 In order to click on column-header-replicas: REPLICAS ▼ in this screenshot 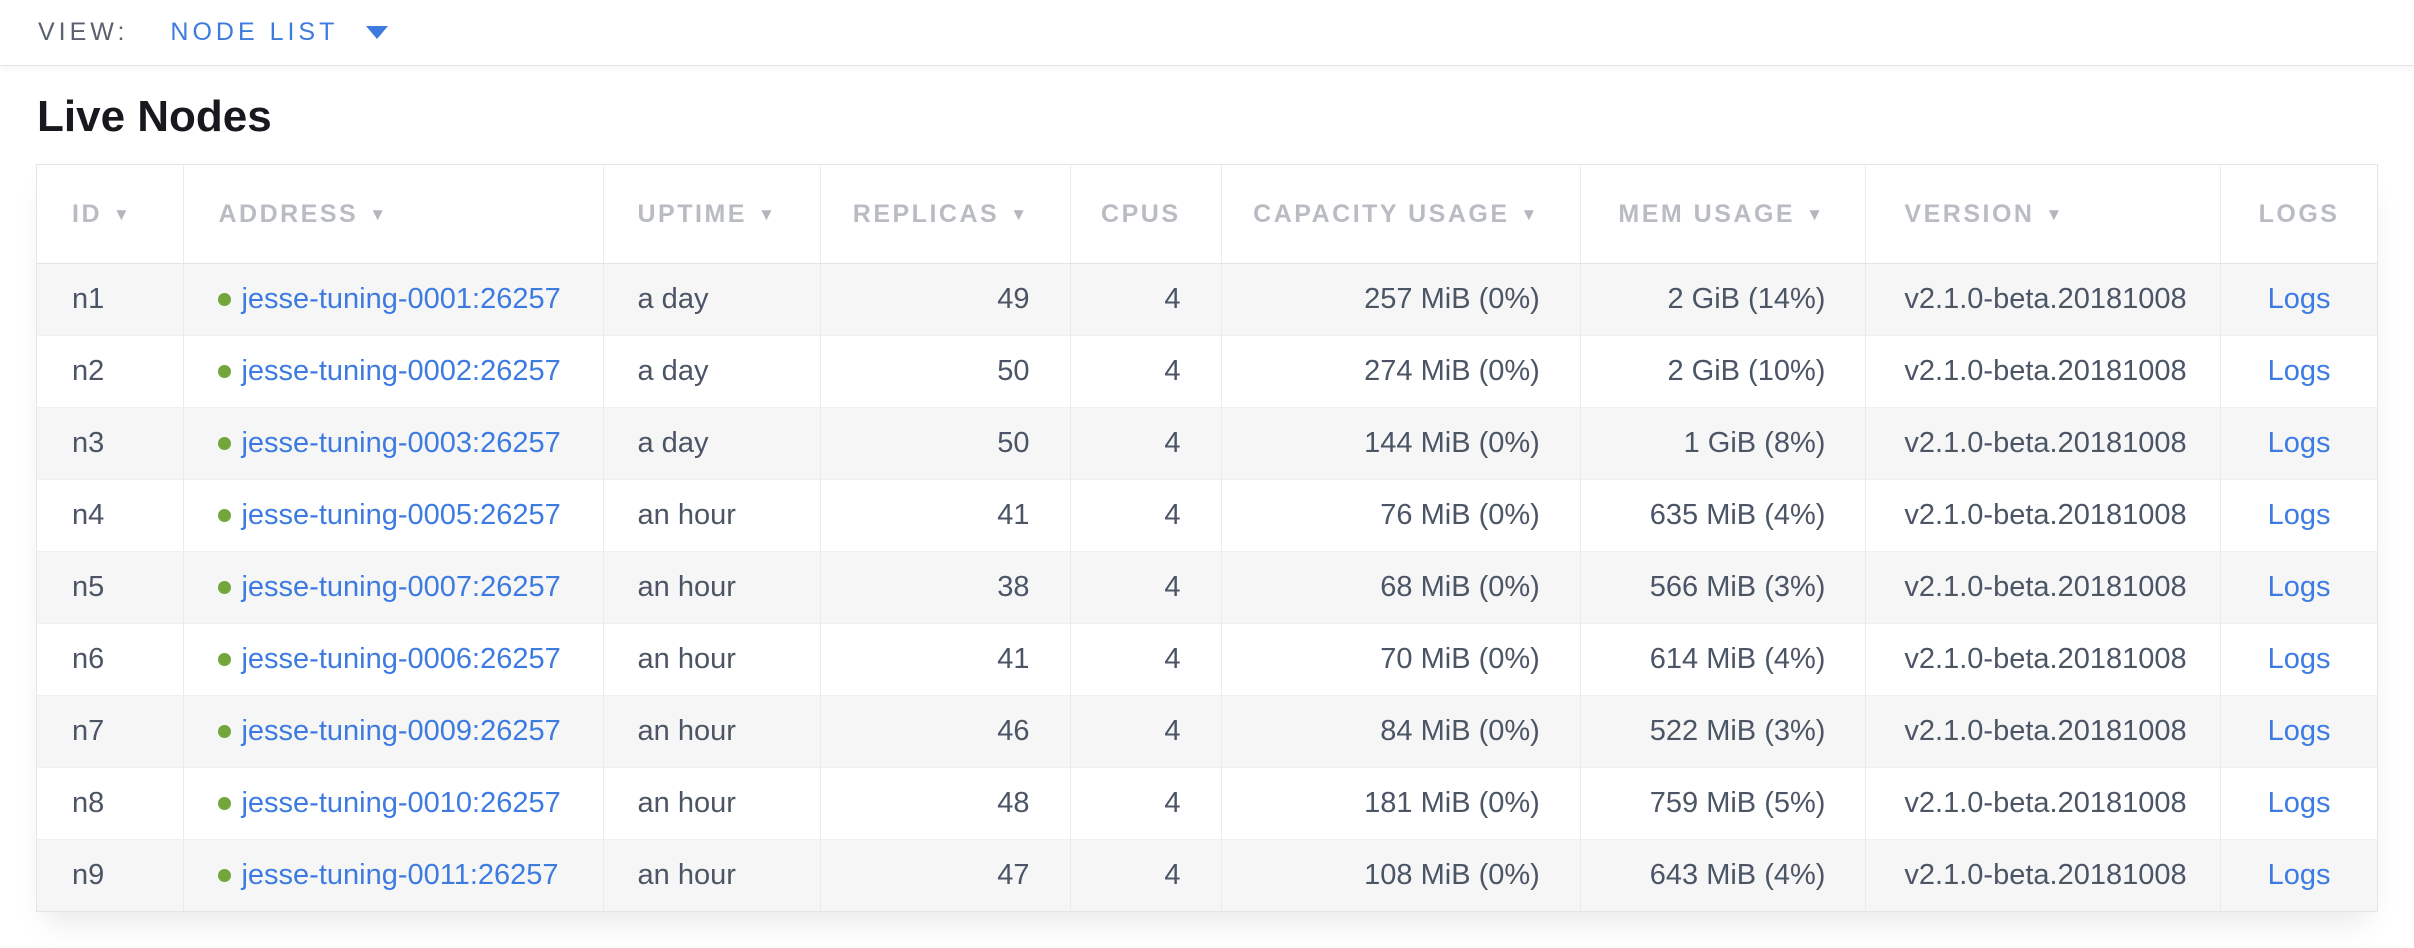, I will do `click(945, 214)`.